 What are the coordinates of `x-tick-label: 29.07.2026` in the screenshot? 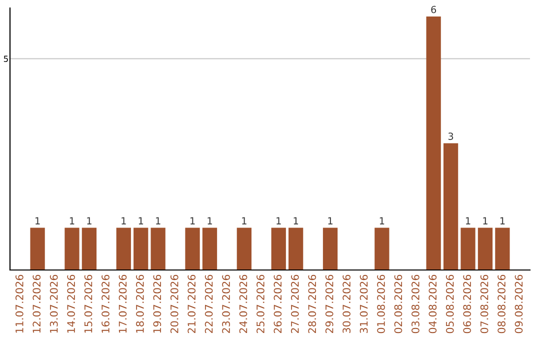 It's located at (329, 304).